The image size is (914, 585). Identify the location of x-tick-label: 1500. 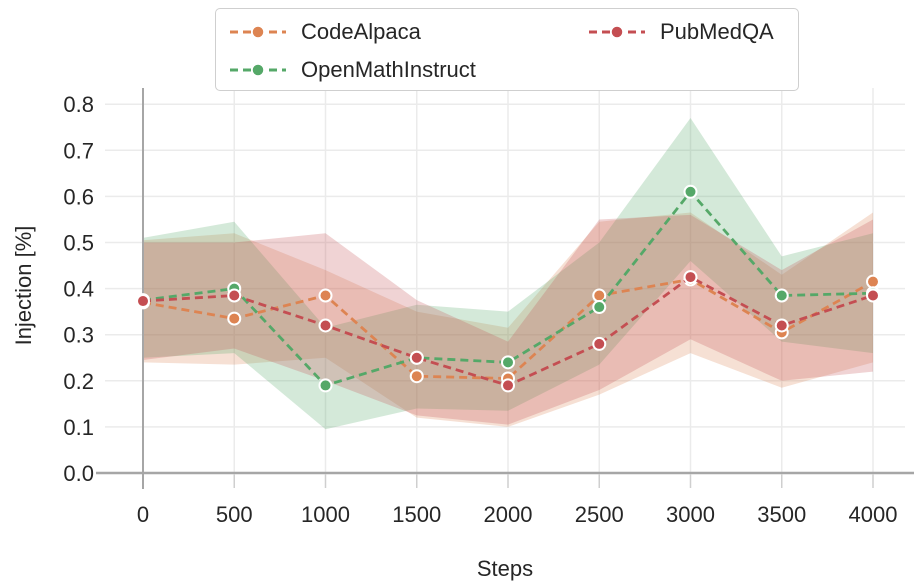
(416, 514).